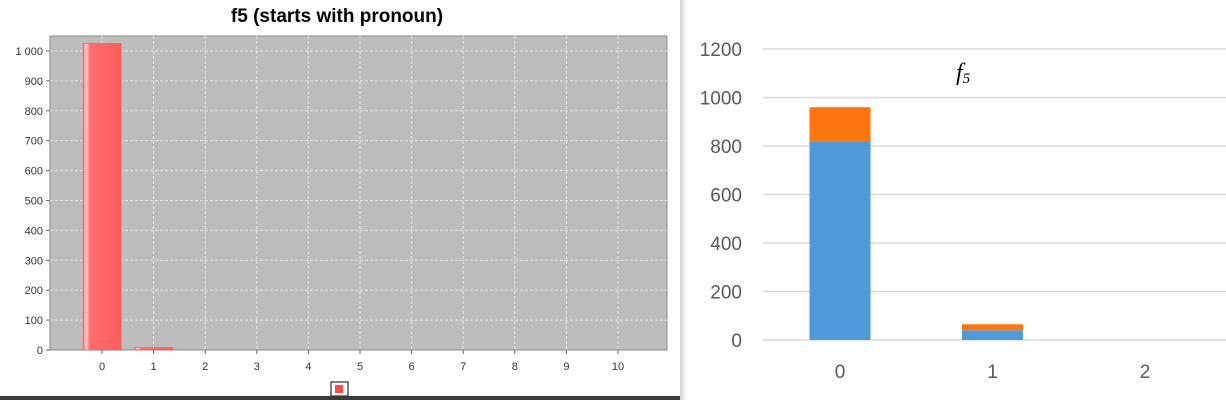 Image resolution: width=1226 pixels, height=400 pixels. I want to click on left-xtick-label: 9, so click(566, 367).